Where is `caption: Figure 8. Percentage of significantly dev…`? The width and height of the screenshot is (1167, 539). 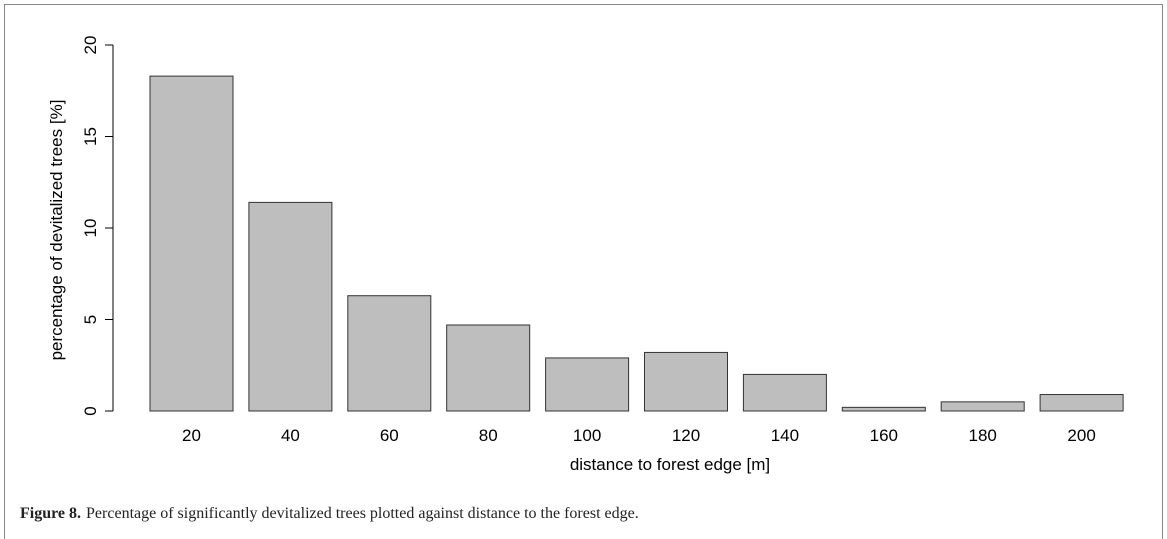 caption: Figure 8. Percentage of significantly dev… is located at coordinates (329, 513).